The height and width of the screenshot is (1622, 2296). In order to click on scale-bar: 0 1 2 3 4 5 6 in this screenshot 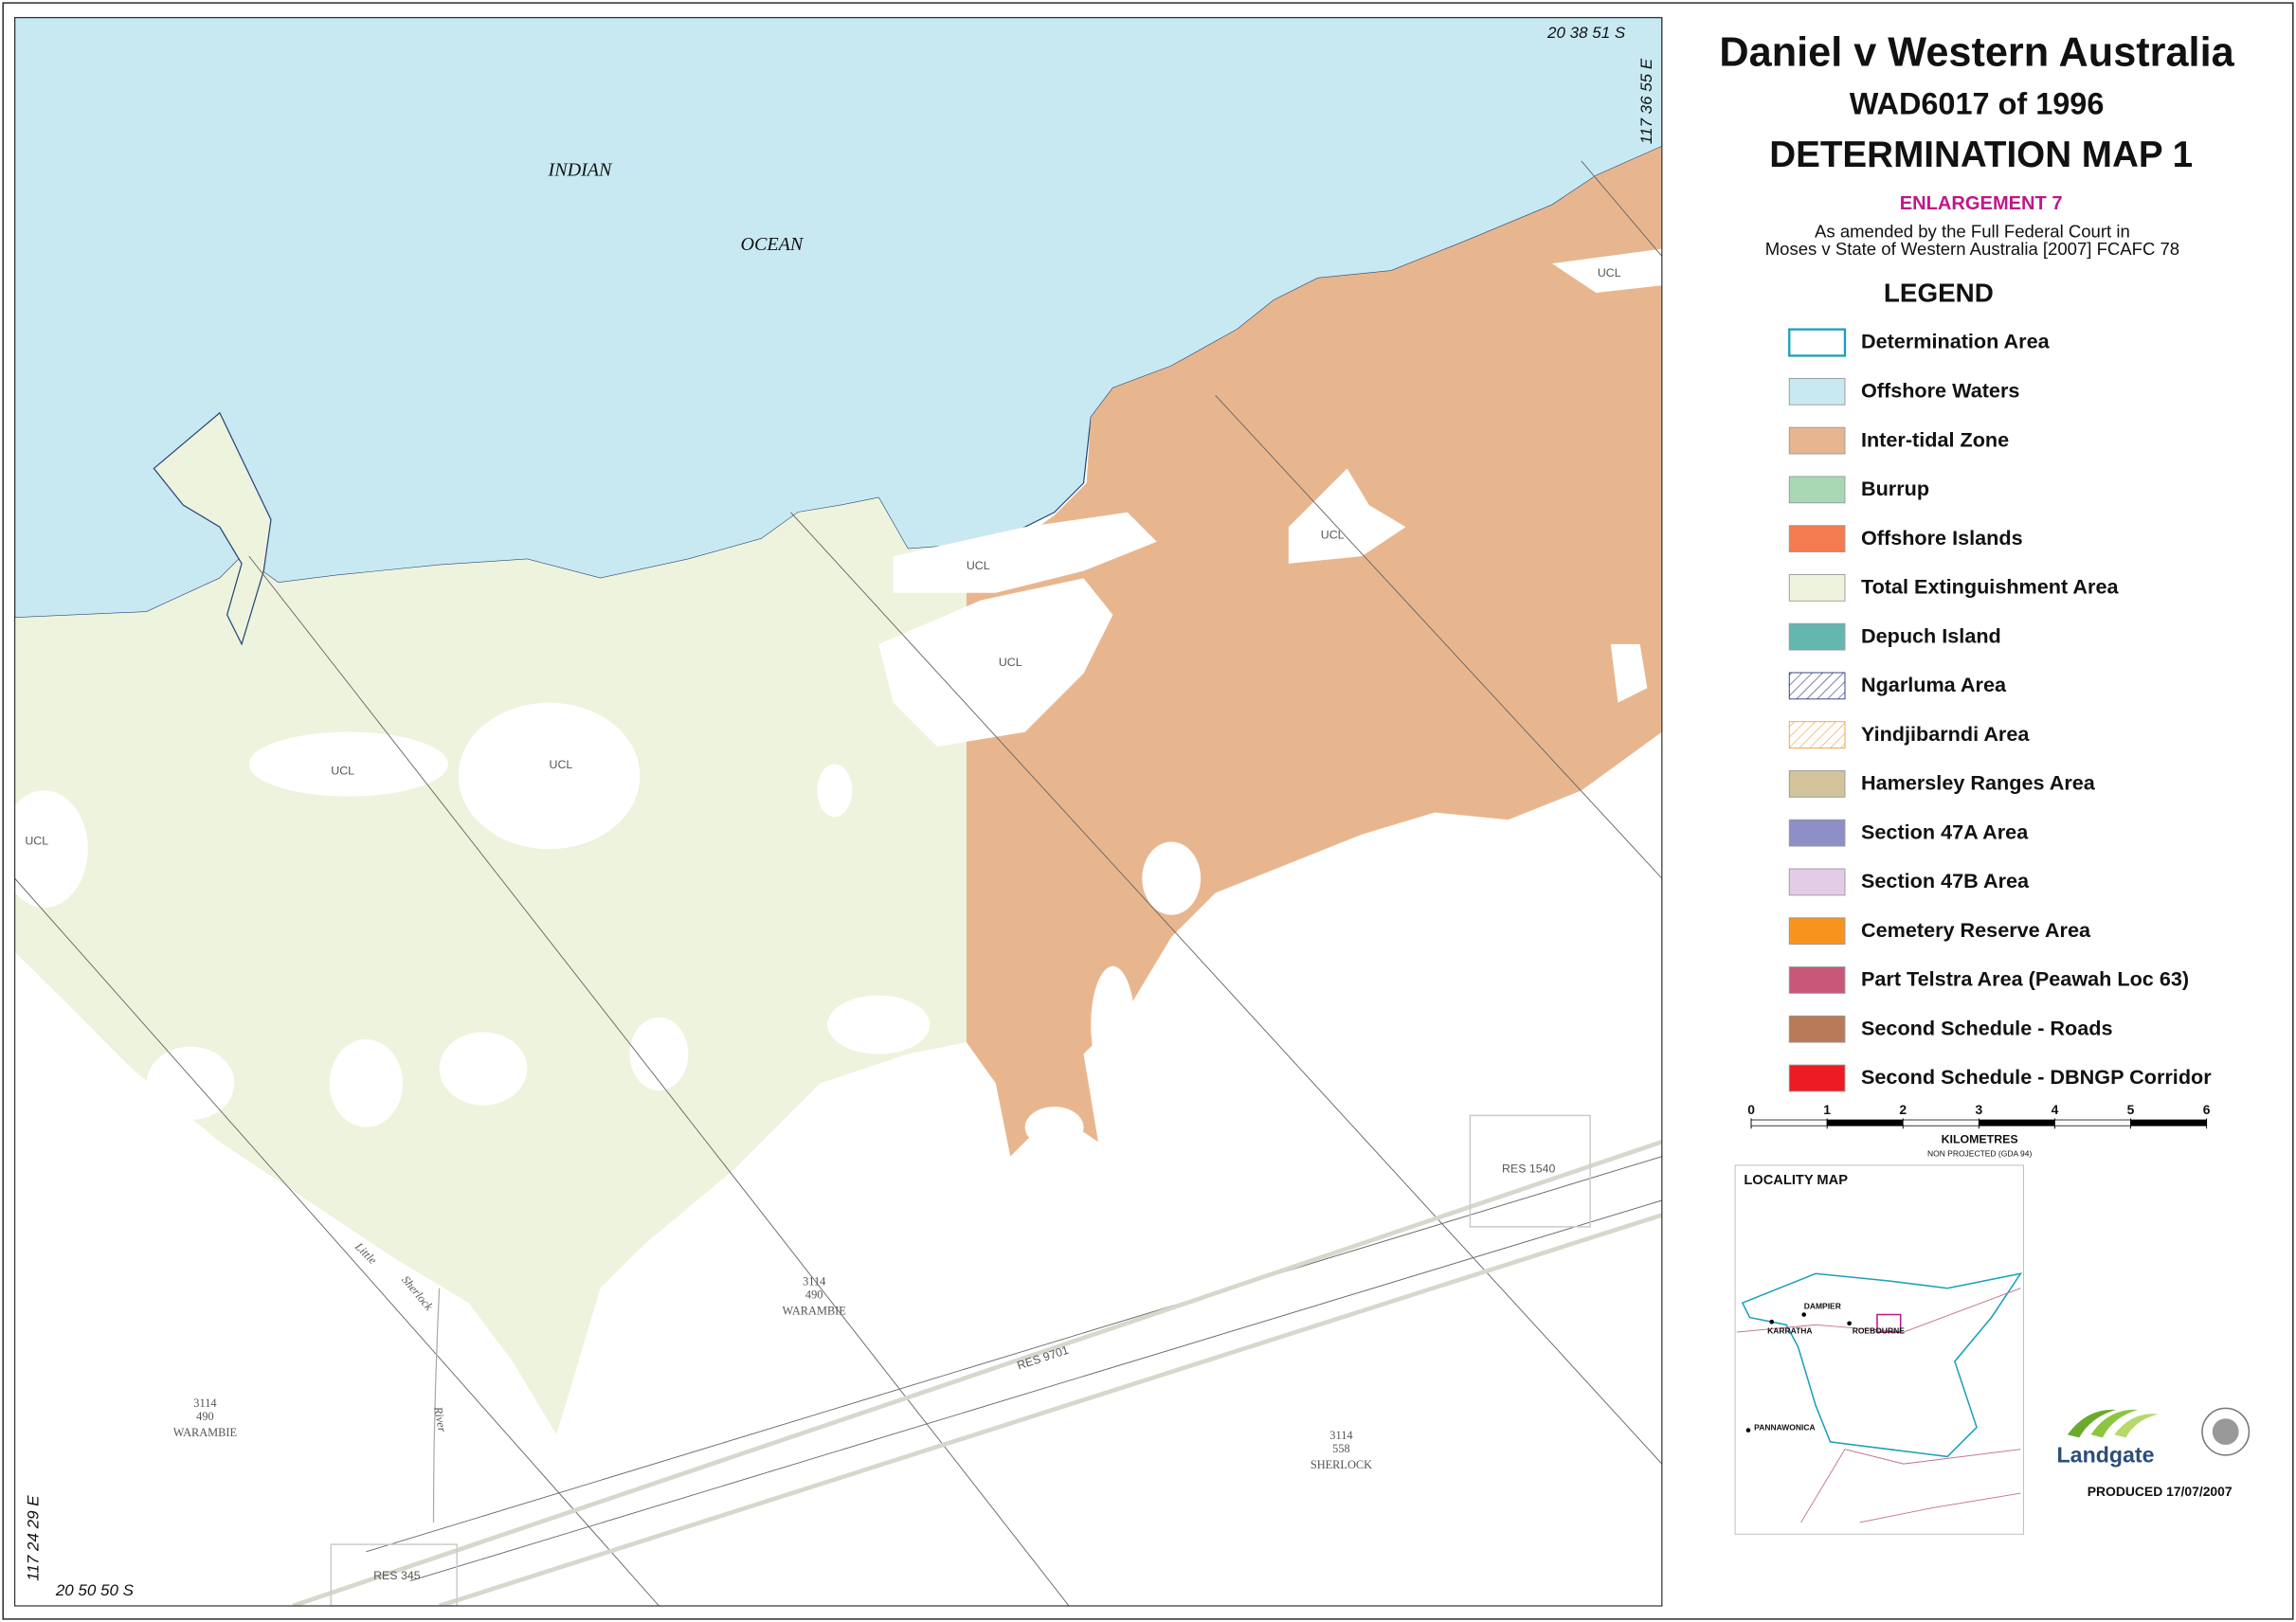, I will do `click(1979, 1115)`.